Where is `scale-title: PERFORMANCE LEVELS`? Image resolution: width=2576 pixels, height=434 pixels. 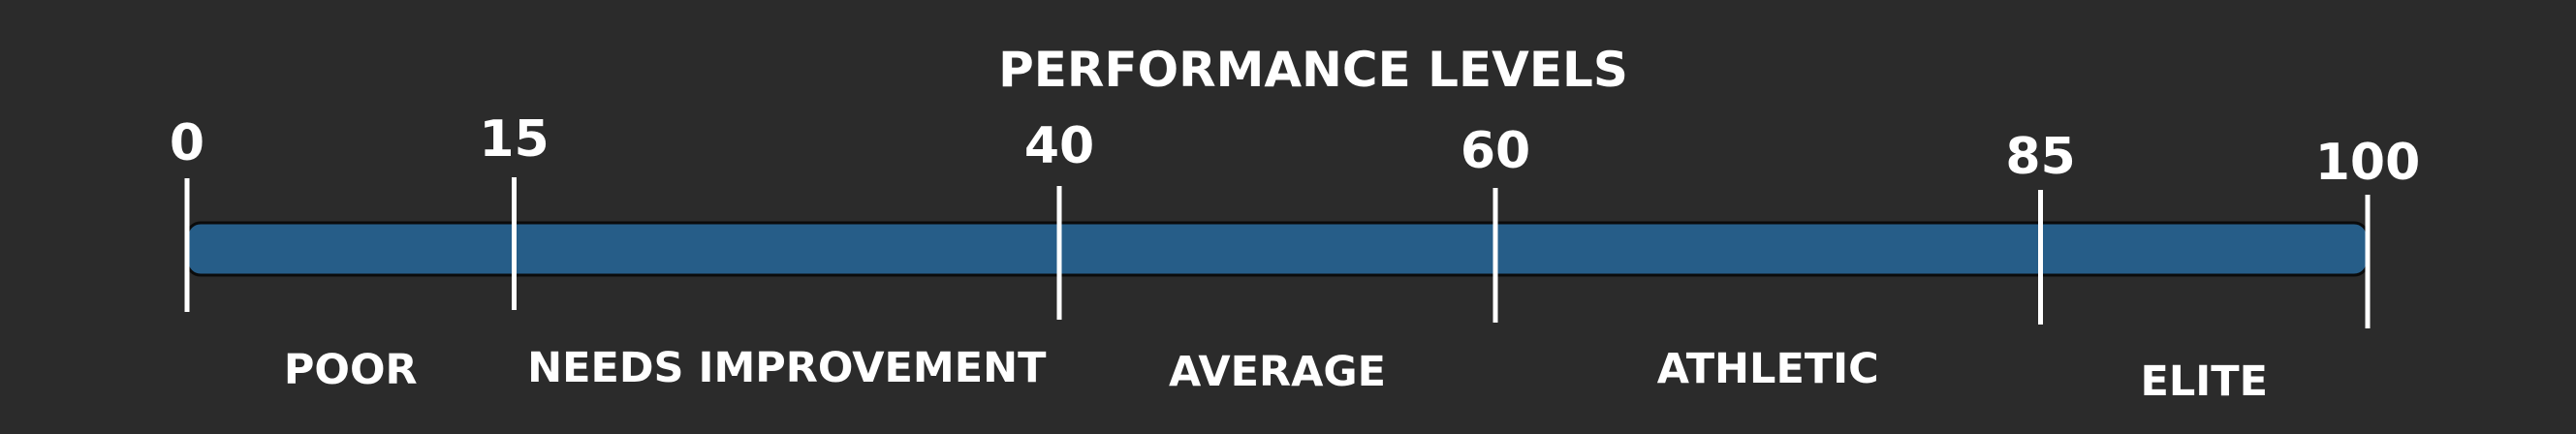 scale-title: PERFORMANCE LEVELS is located at coordinates (1313, 70).